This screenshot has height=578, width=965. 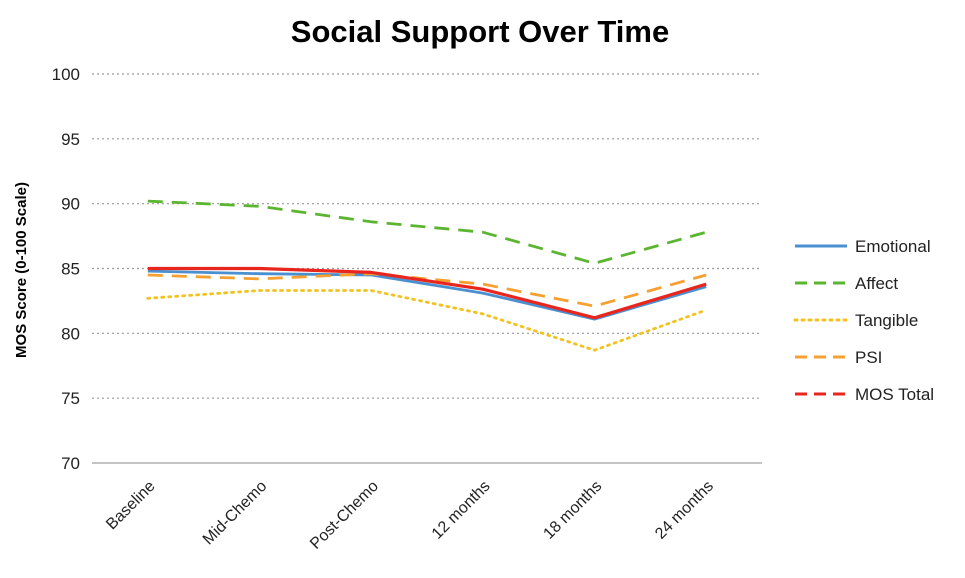 What do you see at coordinates (66, 74) in the screenshot?
I see `y-tick-label: 100` at bounding box center [66, 74].